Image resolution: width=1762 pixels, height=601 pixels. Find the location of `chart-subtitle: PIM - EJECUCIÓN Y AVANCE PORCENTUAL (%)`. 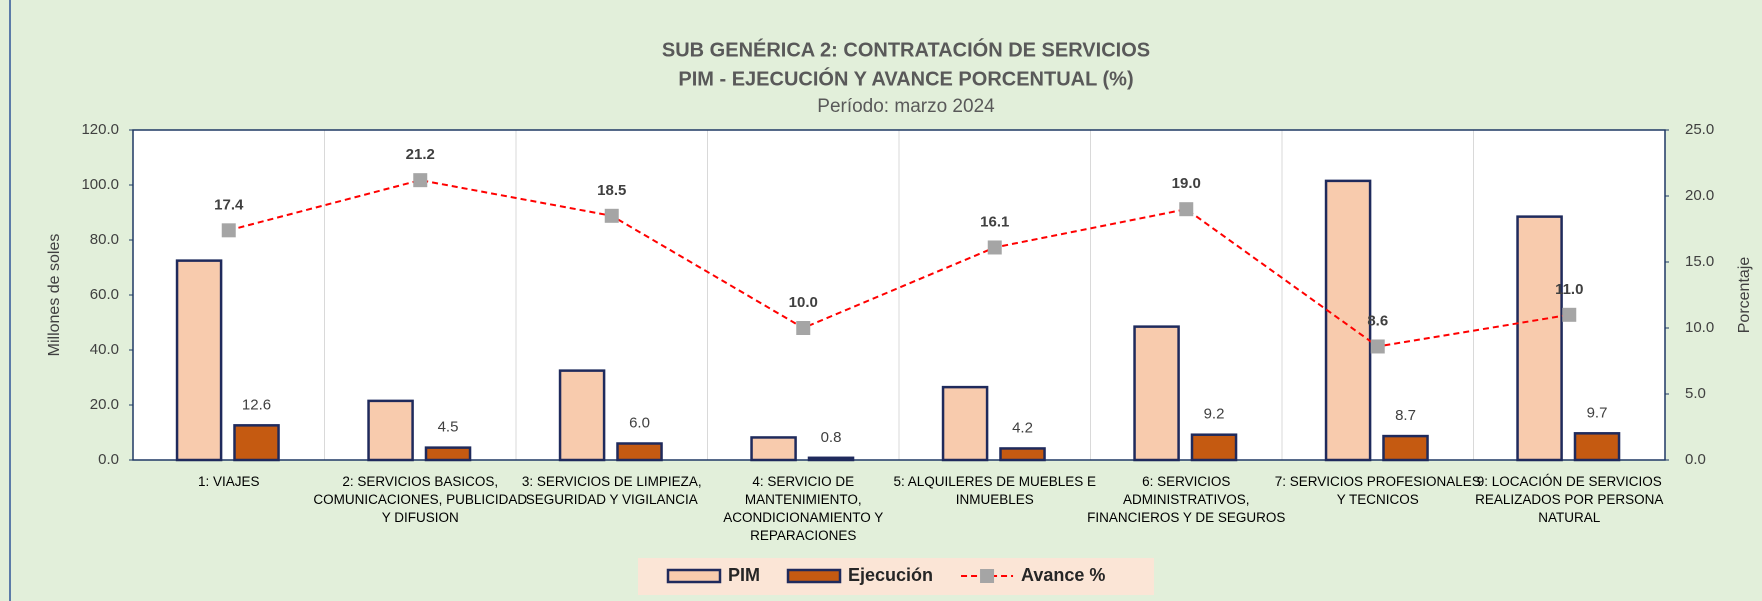

chart-subtitle: PIM - EJECUCIÓN Y AVANCE PORCENTUAL (%) is located at coordinates (905, 78).